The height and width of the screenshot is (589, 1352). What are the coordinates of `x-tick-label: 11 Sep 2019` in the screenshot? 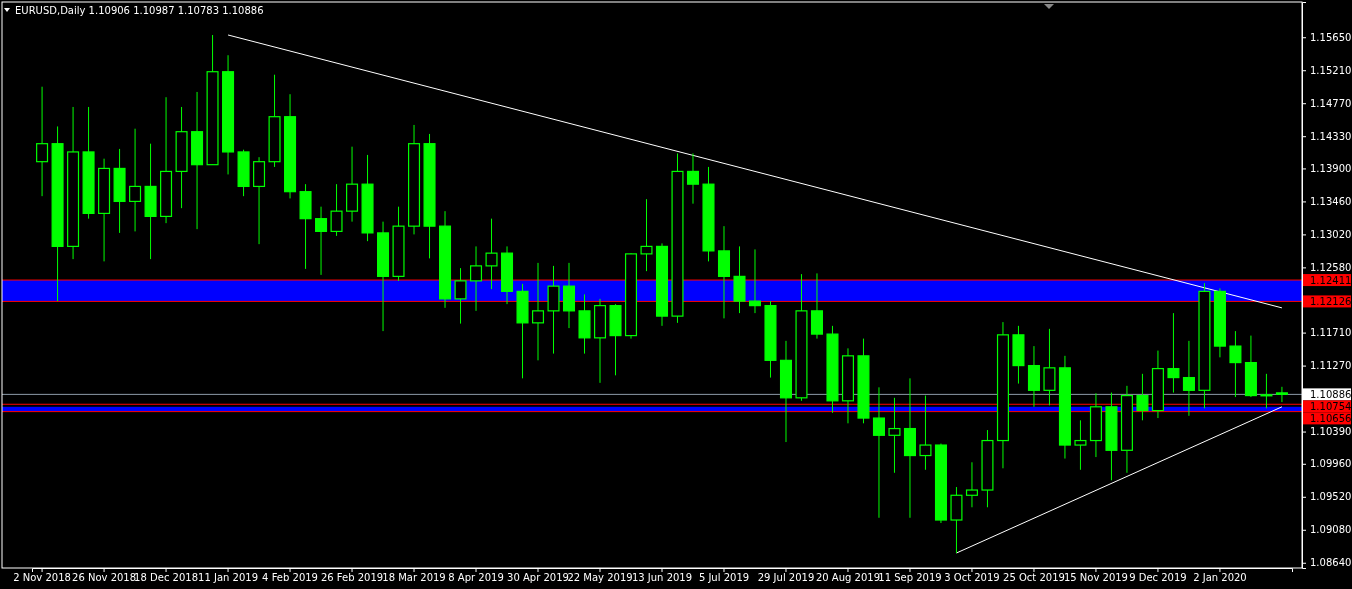 It's located at (910, 578).